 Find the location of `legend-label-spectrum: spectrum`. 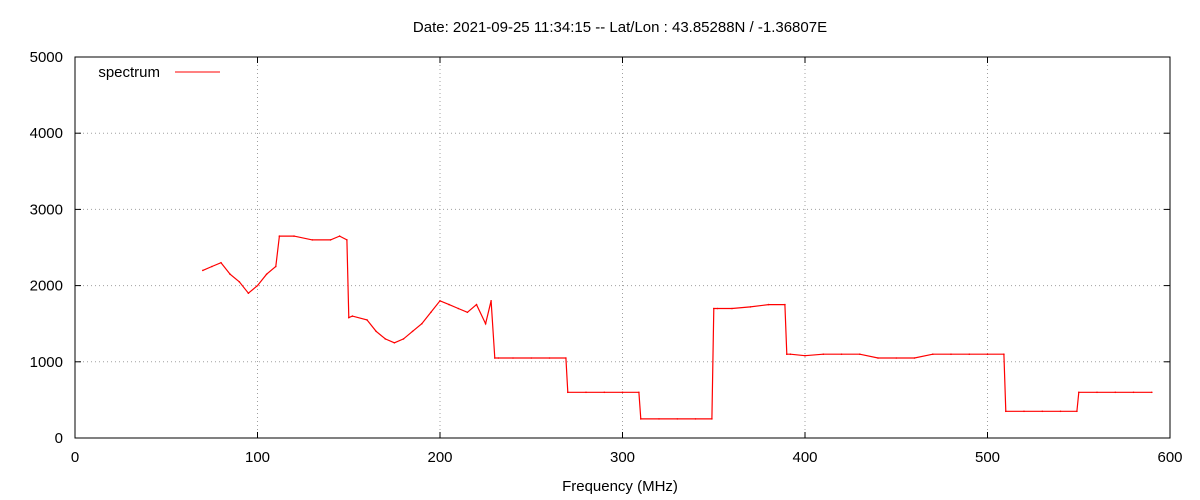

legend-label-spectrum: spectrum is located at coordinates (129, 72).